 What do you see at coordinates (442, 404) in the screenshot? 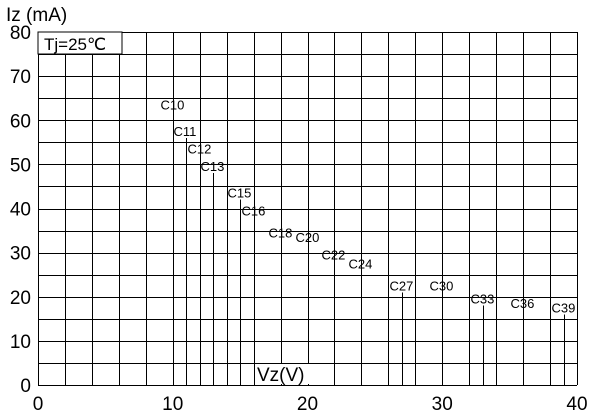
I see `x-tick-label: 30` at bounding box center [442, 404].